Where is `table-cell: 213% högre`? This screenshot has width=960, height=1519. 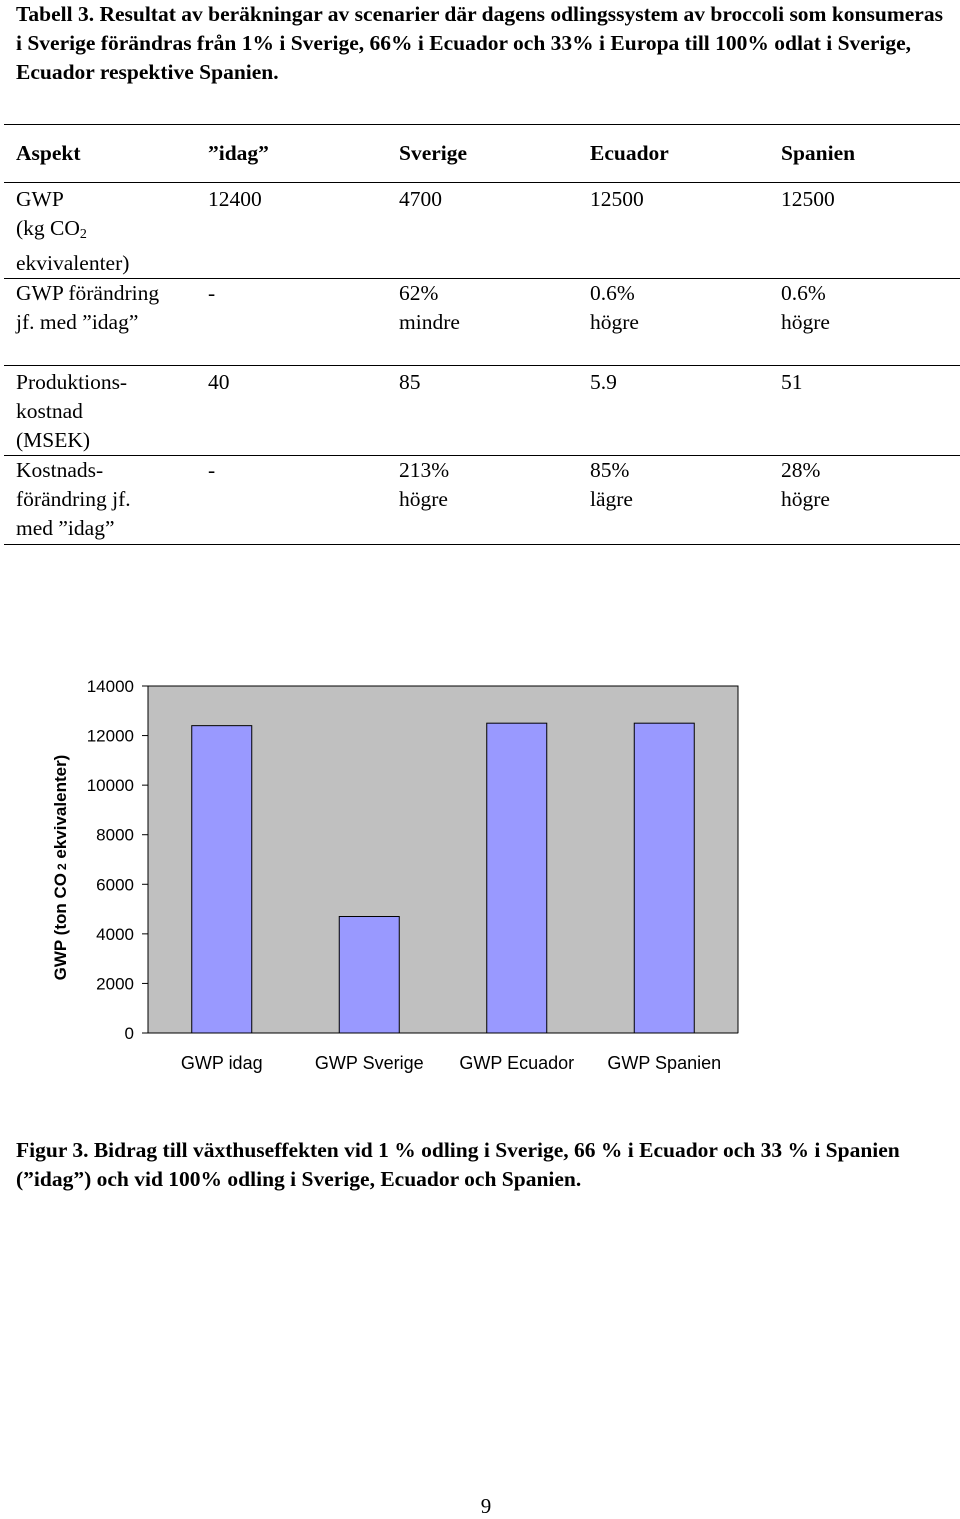
table-cell: 213% högre is located at coordinates (482, 500).